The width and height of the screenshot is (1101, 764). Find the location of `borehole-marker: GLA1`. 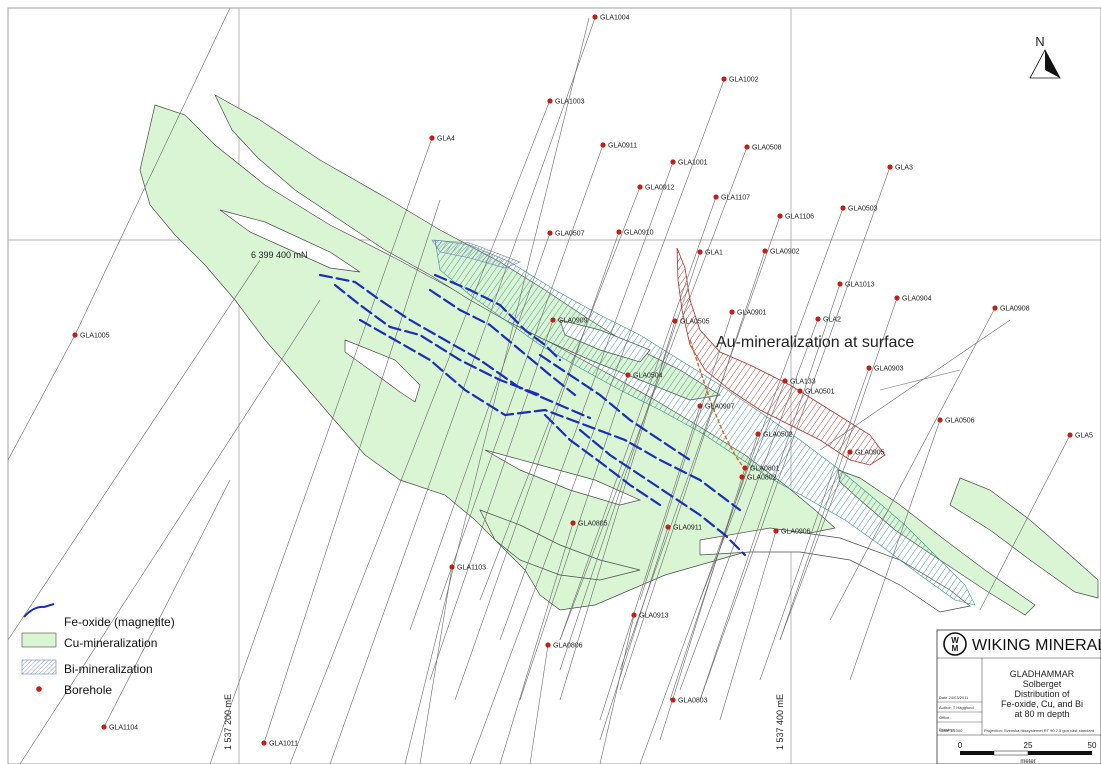

borehole-marker: GLA1 is located at coordinates (710, 253).